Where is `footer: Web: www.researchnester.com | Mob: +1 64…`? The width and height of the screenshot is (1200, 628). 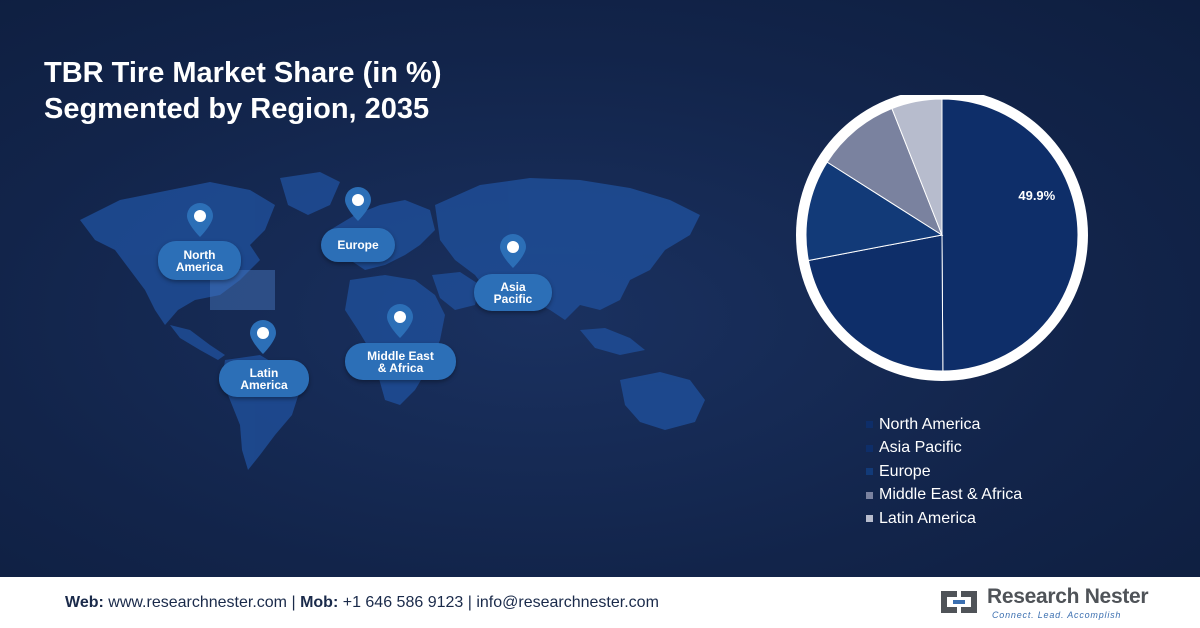 footer: Web: www.researchnester.com | Mob: +1 64… is located at coordinates (600, 602).